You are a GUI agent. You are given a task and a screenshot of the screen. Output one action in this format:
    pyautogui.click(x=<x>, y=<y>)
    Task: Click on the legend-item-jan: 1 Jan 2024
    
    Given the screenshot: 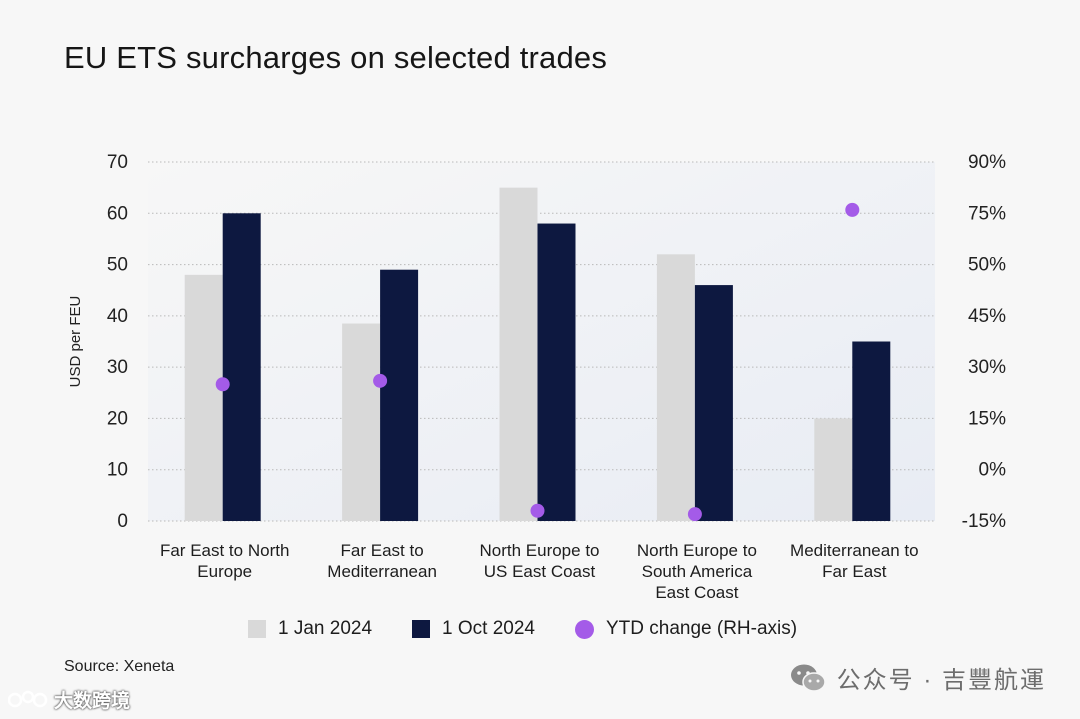 What is the action you would take?
    pyautogui.click(x=310, y=629)
    